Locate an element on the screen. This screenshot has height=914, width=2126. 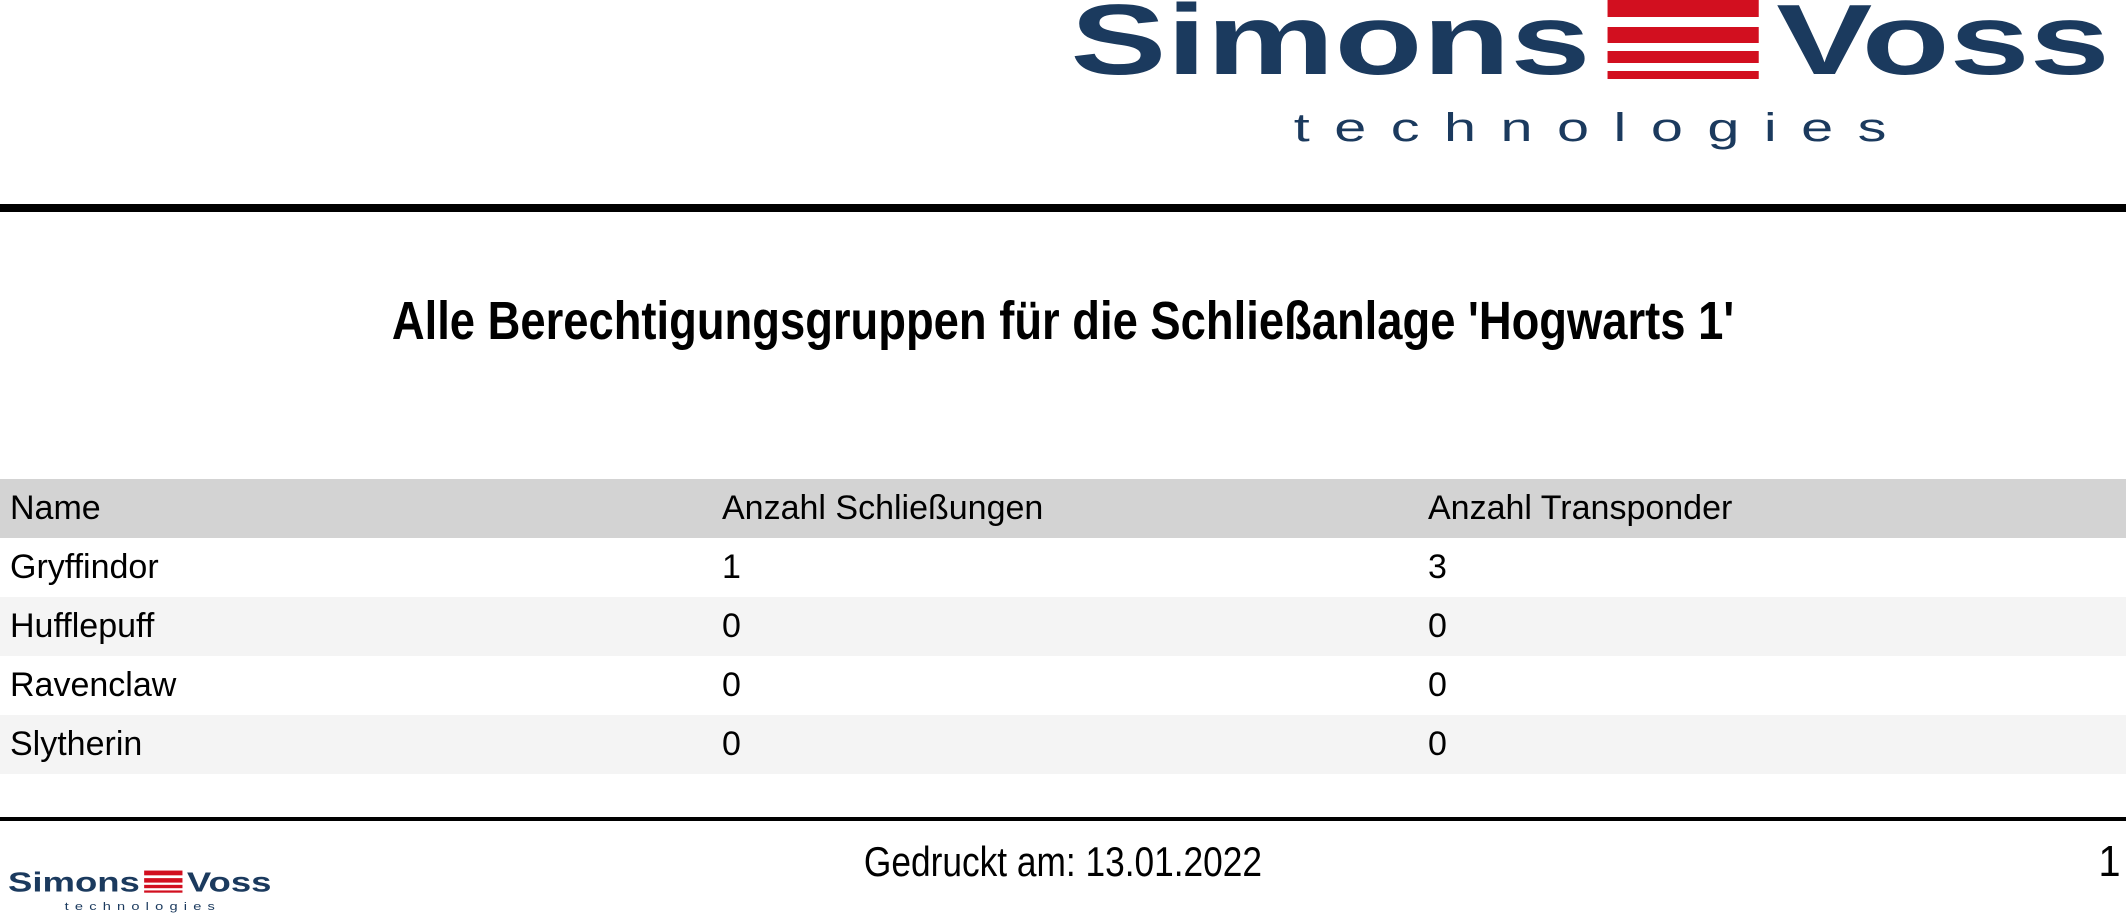
logo-word-voss: Voss is located at coordinates (1943, 48).